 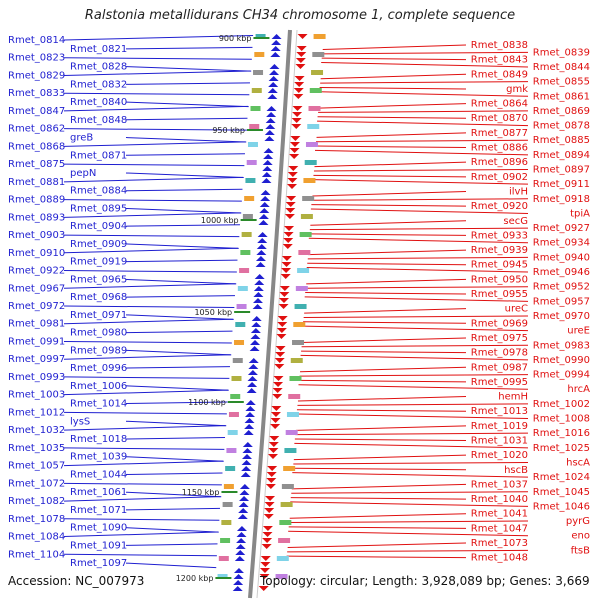 I want to click on right-gene-label: Rmet_1040, so click(x=499, y=499).